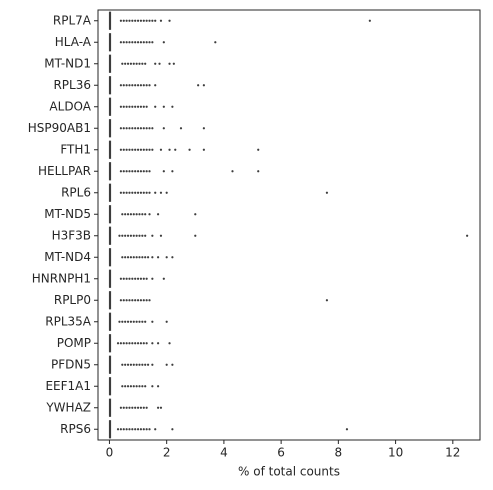 This screenshot has width=493, height=490. I want to click on y-tick-label: RPL7A, so click(72, 20).